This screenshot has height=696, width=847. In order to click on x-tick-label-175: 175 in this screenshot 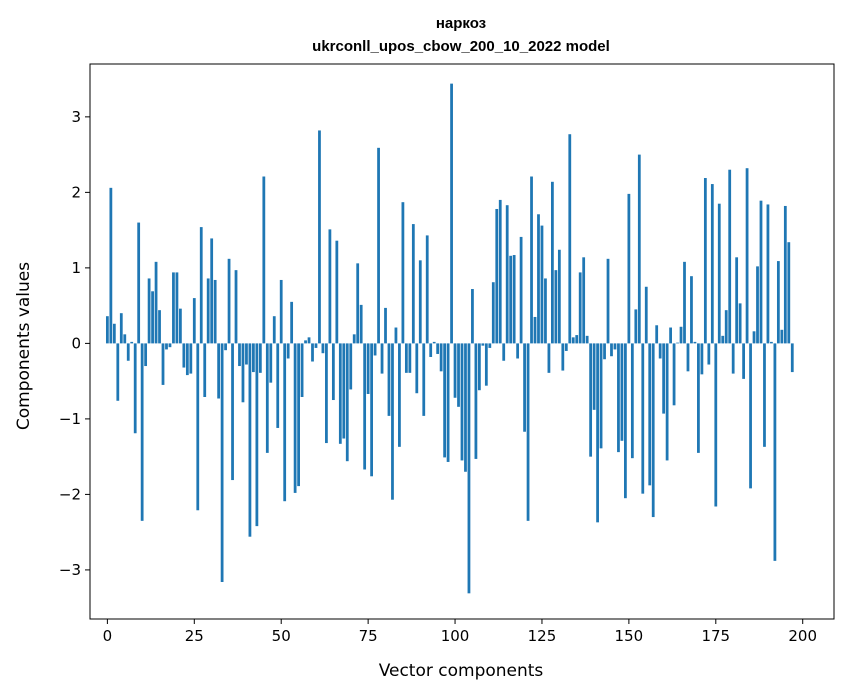, I will do `click(715, 636)`.